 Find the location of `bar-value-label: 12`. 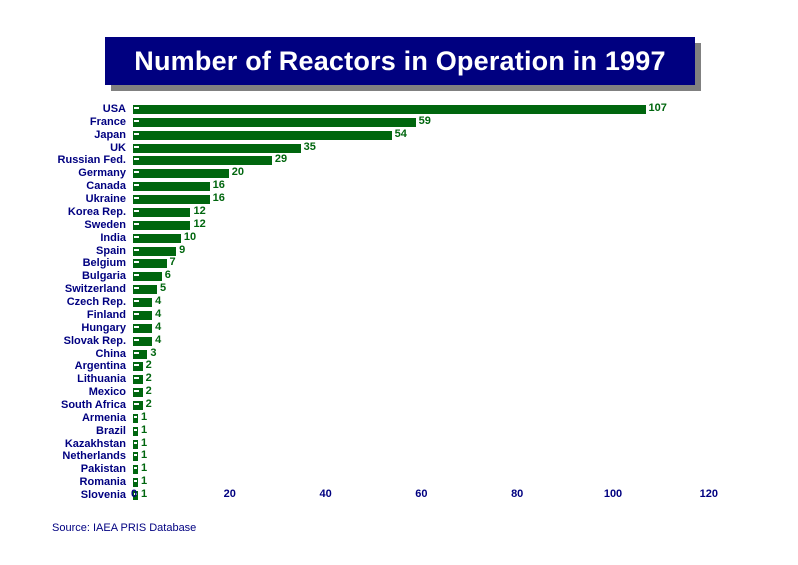

bar-value-label: 12 is located at coordinates (199, 223).